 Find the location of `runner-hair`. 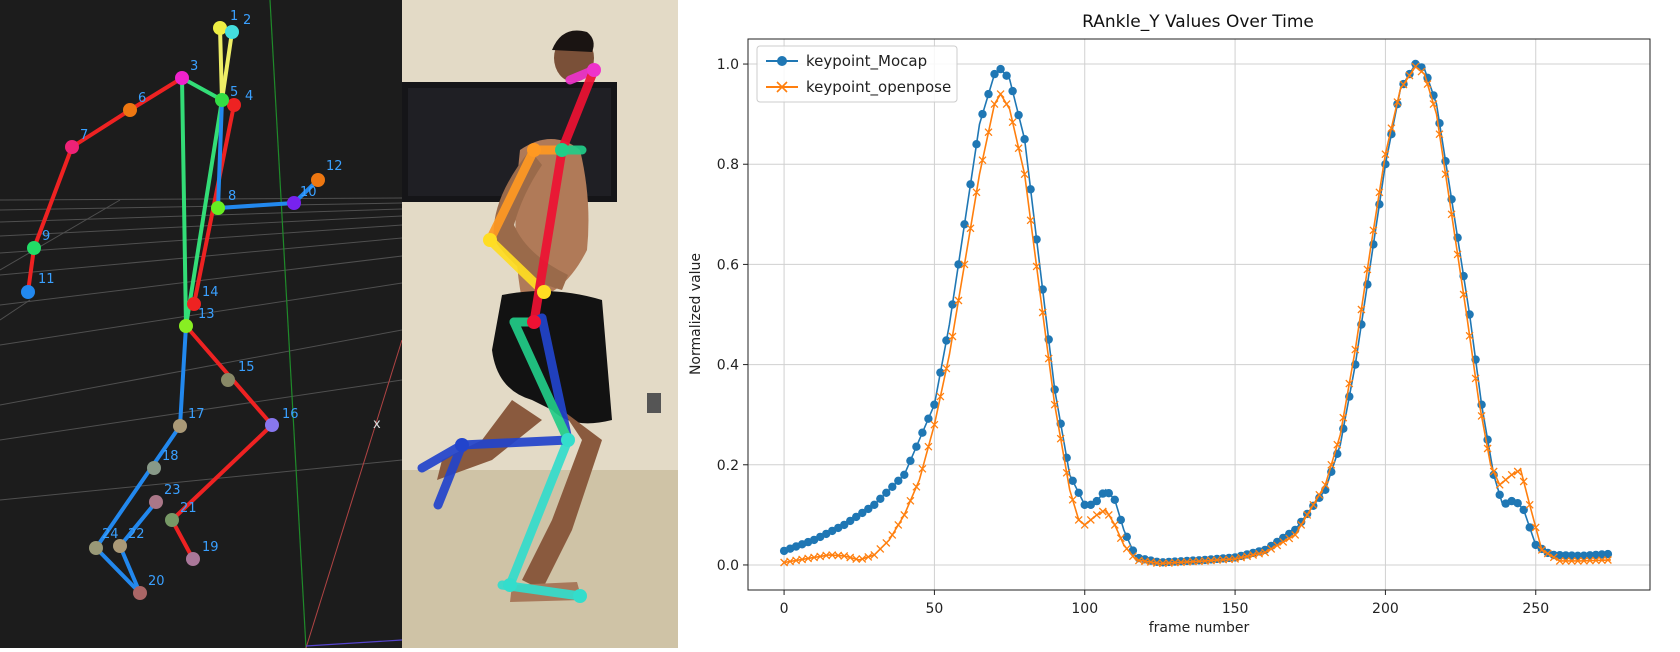

runner-hair is located at coordinates (573, 41).